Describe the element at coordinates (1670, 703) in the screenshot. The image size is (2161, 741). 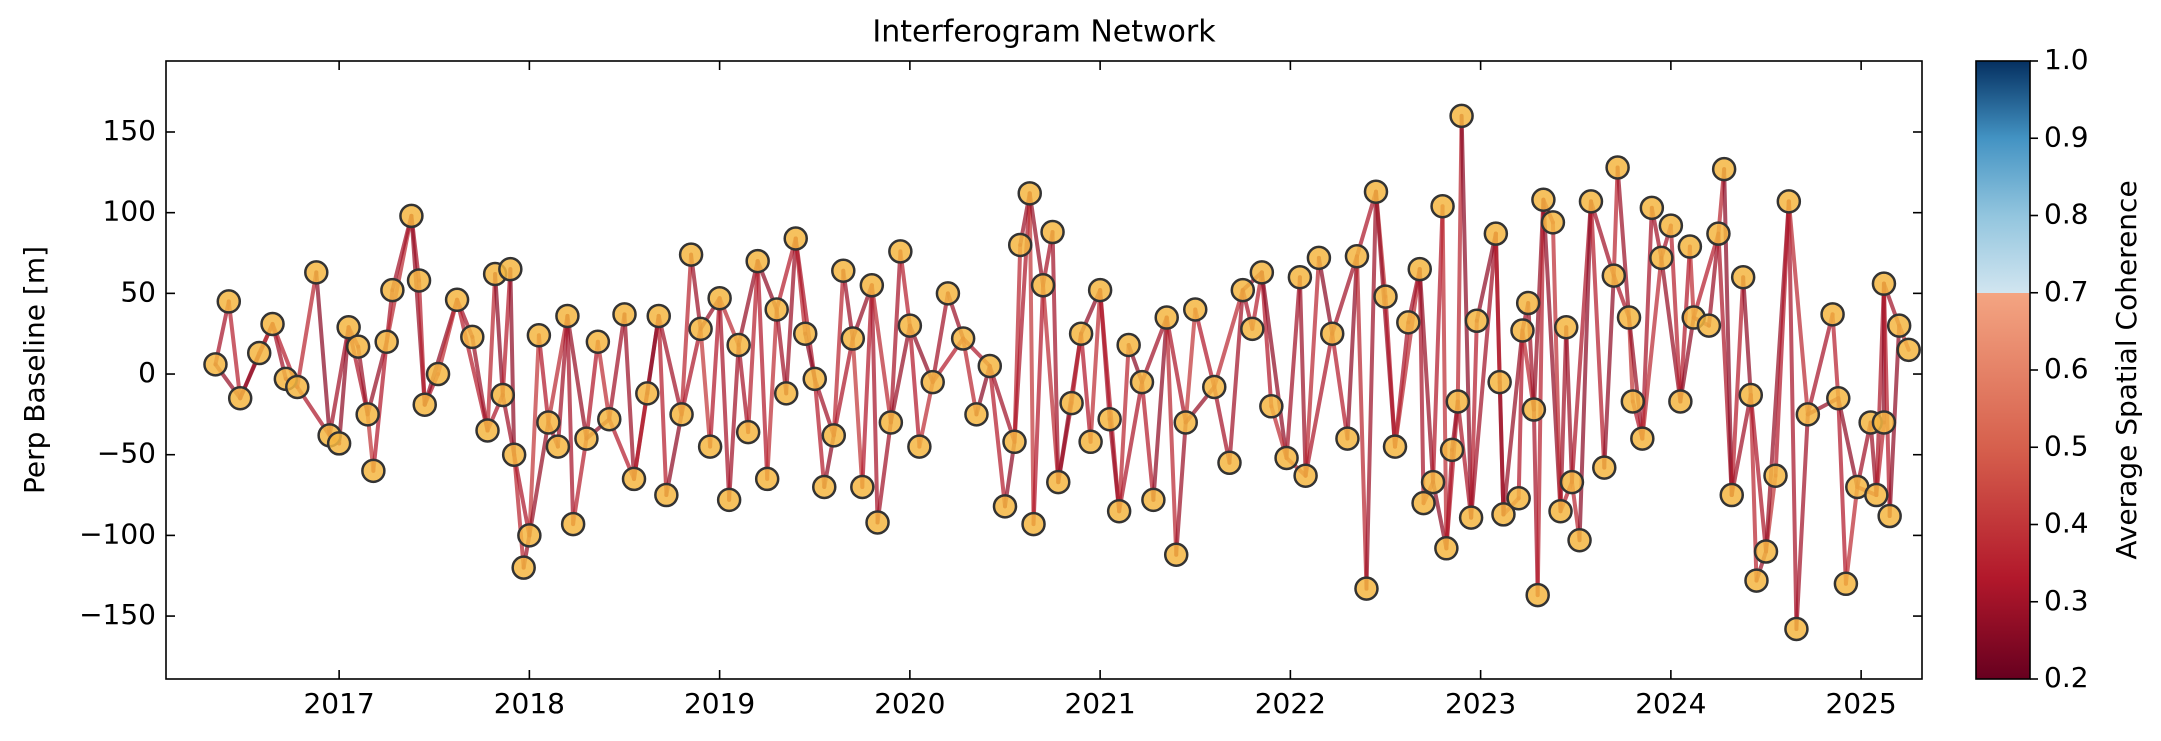
I see `x-tick-label: 2024` at that location.